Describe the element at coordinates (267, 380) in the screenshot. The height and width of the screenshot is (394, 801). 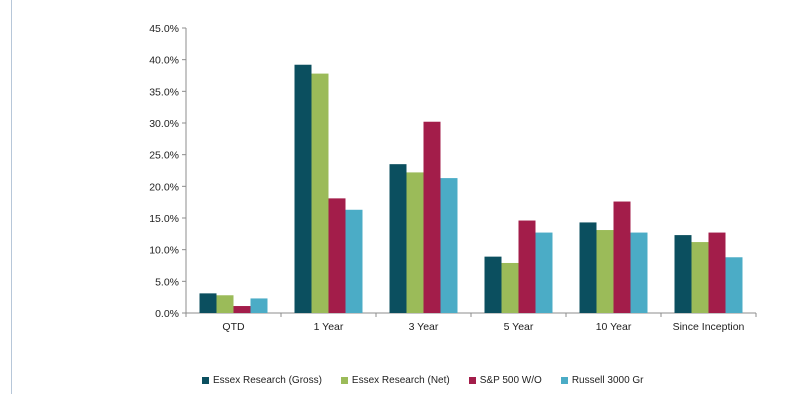
I see `legend-label: Essex Research (Gross)` at that location.